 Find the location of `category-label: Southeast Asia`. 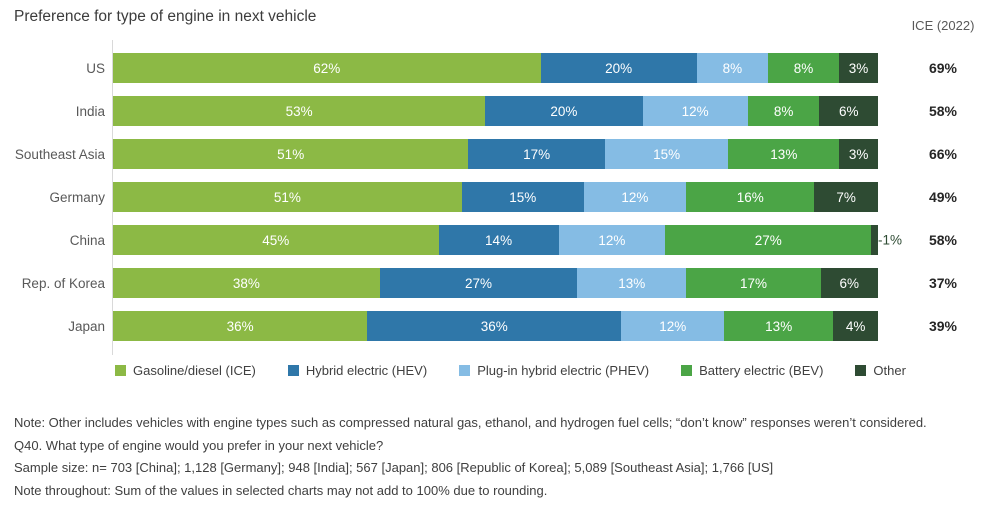

category-label: Southeast Asia is located at coordinates (59, 154).